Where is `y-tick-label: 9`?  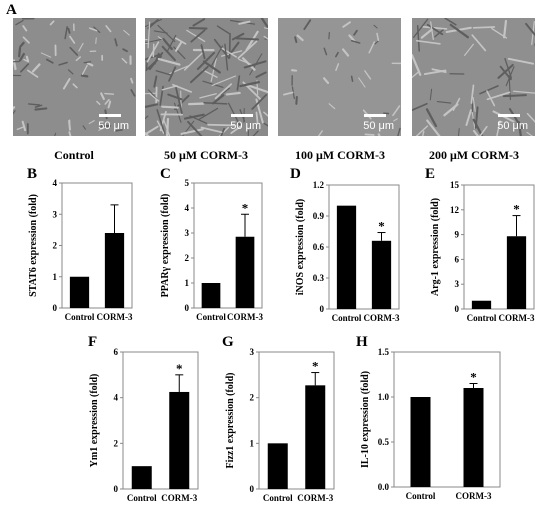 y-tick-label: 9 is located at coordinates (457, 235).